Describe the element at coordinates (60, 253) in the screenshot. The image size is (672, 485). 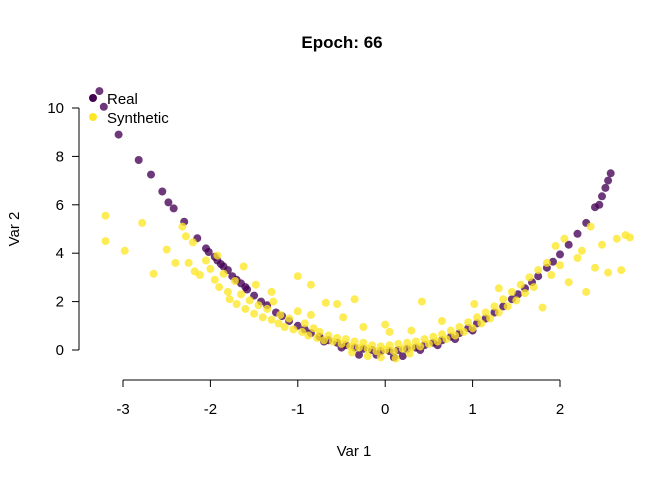
I see `y-tick-label: 4` at that location.